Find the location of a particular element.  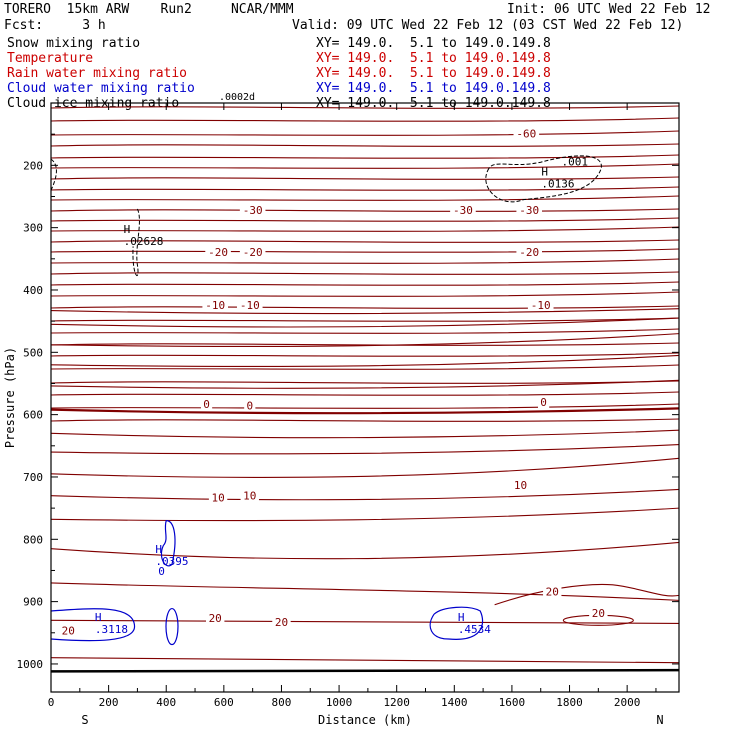

legend-label-temperature: Temperature is located at coordinates (50, 58).